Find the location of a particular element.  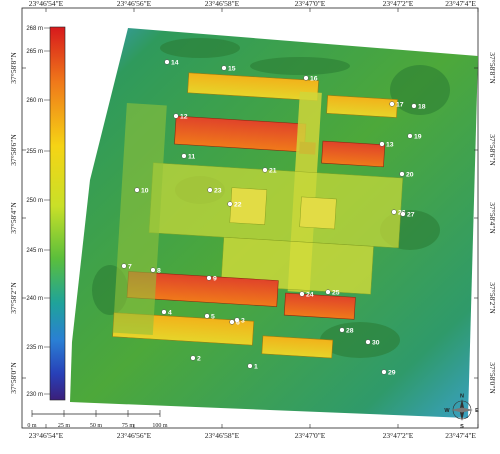

survey-point-28: 28 is located at coordinates (346, 331).